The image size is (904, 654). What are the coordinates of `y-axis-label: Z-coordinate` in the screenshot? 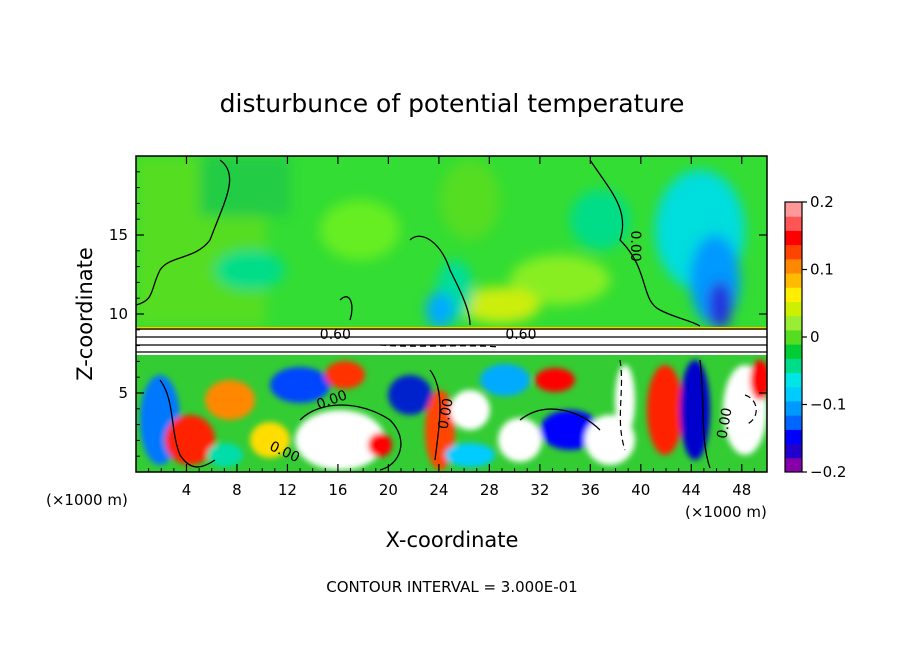 It's located at (85, 314).